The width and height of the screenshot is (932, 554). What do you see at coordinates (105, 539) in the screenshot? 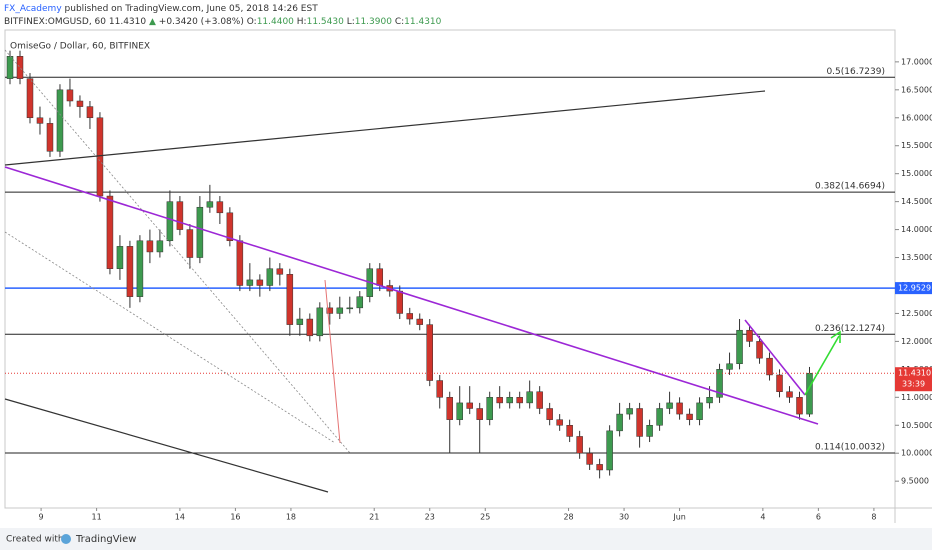
I see `footer-brand: TradingView` at bounding box center [105, 539].